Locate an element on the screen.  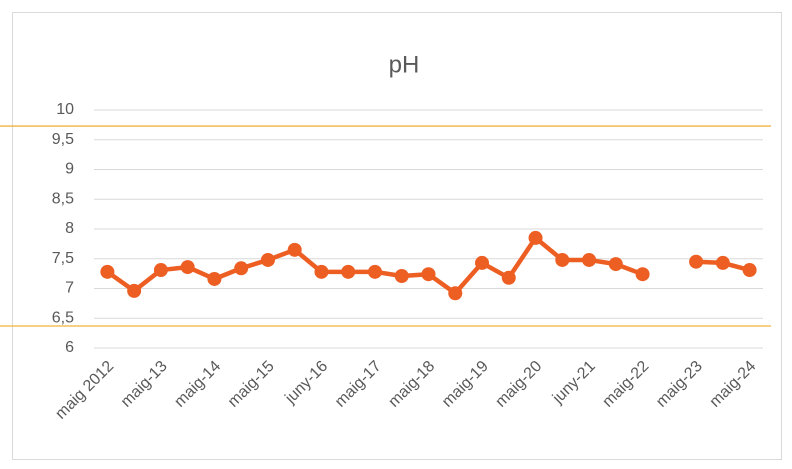
y-tick-label: 7,5 is located at coordinates (63, 258).